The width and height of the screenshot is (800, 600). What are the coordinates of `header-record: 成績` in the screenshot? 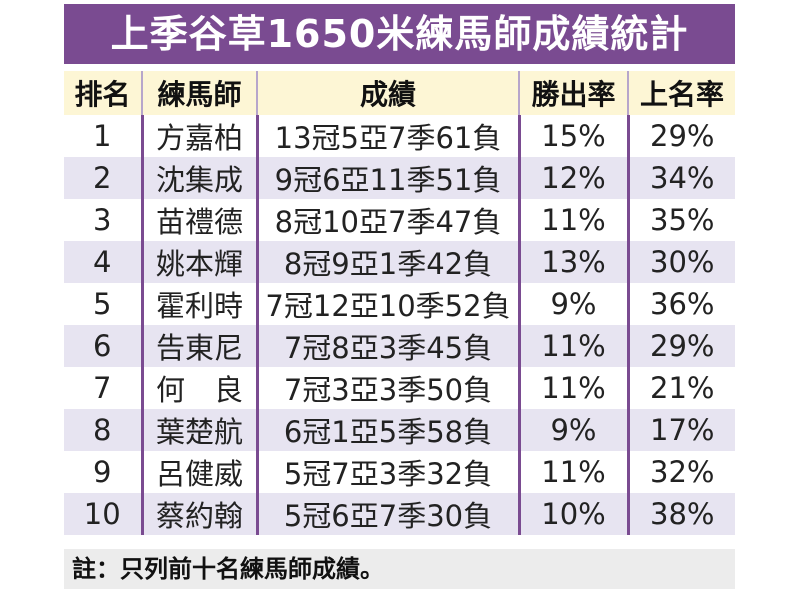 It's located at (388, 93).